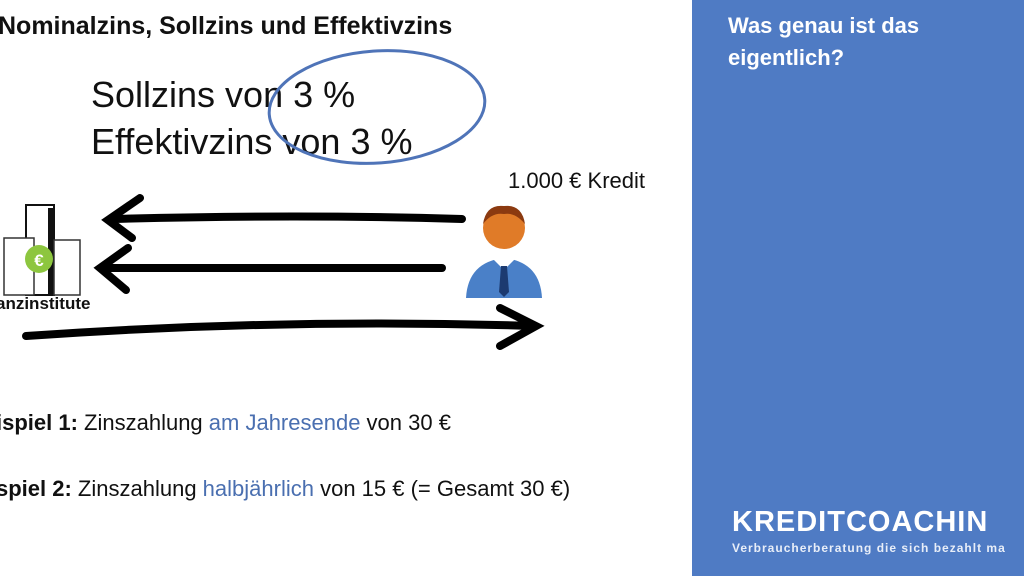 The width and height of the screenshot is (1024, 576). What do you see at coordinates (284, 422) in the screenshot?
I see `example-highlight: am Jahresende` at bounding box center [284, 422].